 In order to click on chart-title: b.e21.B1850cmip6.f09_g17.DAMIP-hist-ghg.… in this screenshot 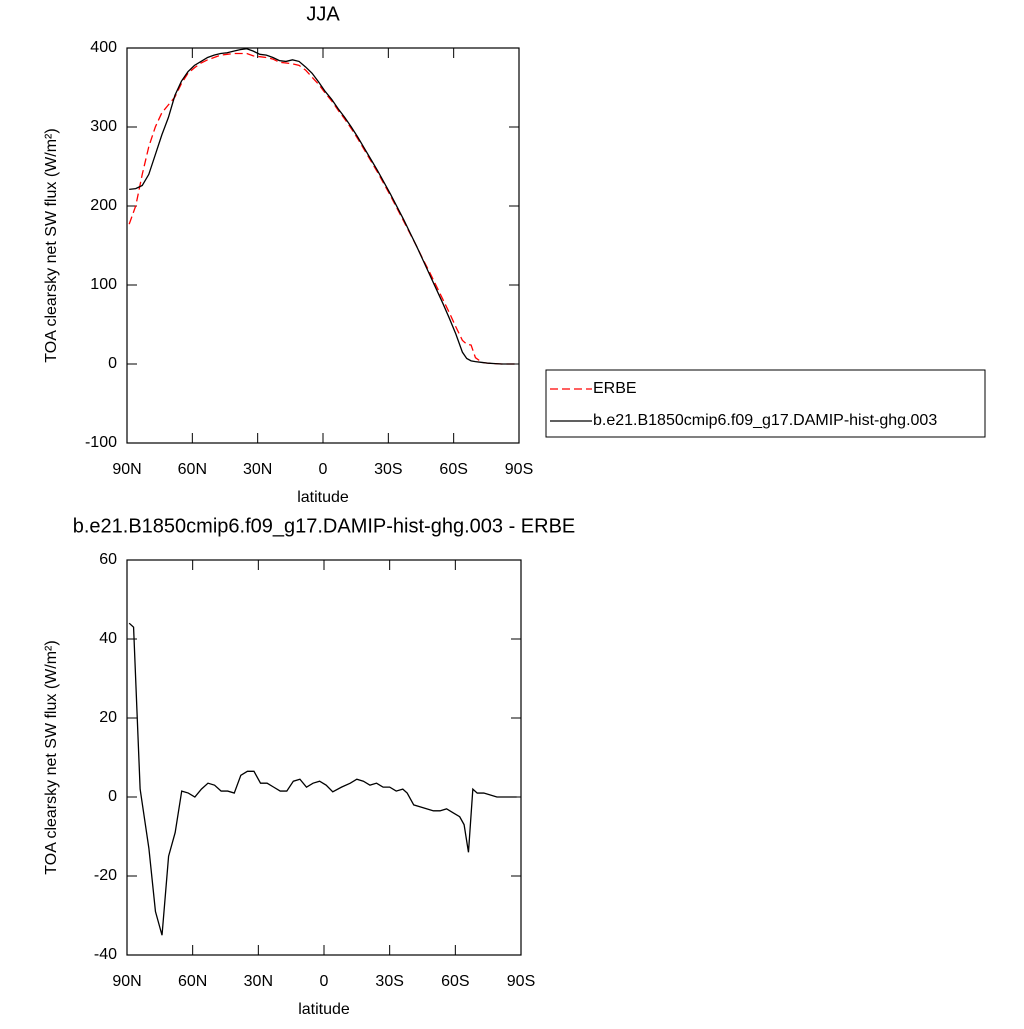, I will do `click(324, 526)`.